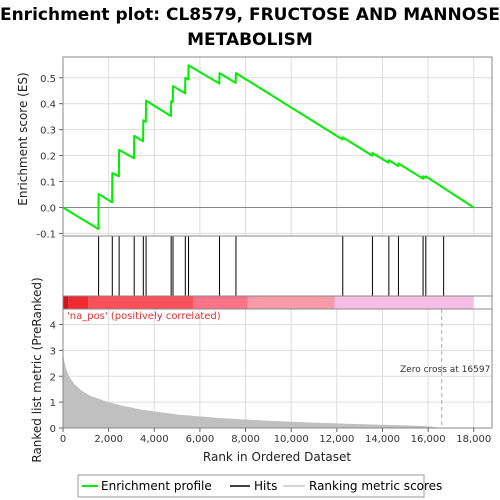 Image resolution: width=500 pixels, height=500 pixels. Describe the element at coordinates (382, 439) in the screenshot. I see `x-tick-label-7: 14,000` at that location.